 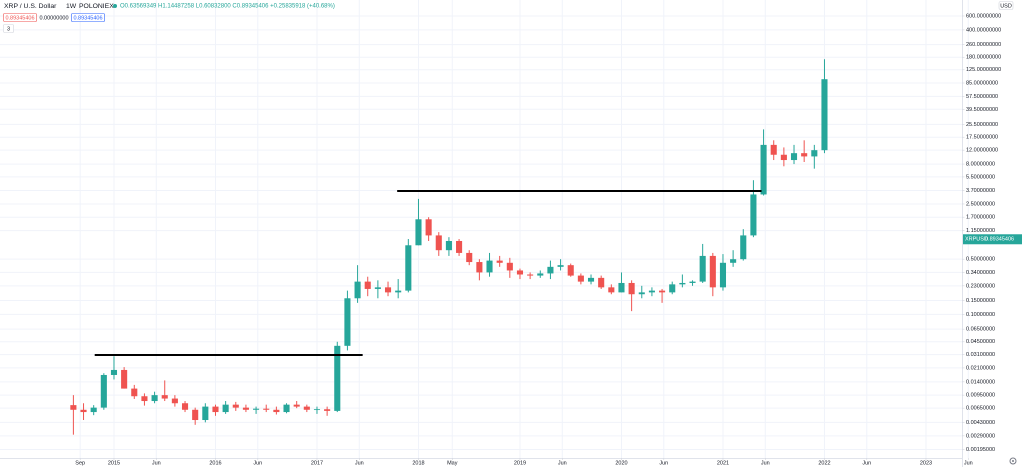 I want to click on settings-icon, so click(x=1013, y=461).